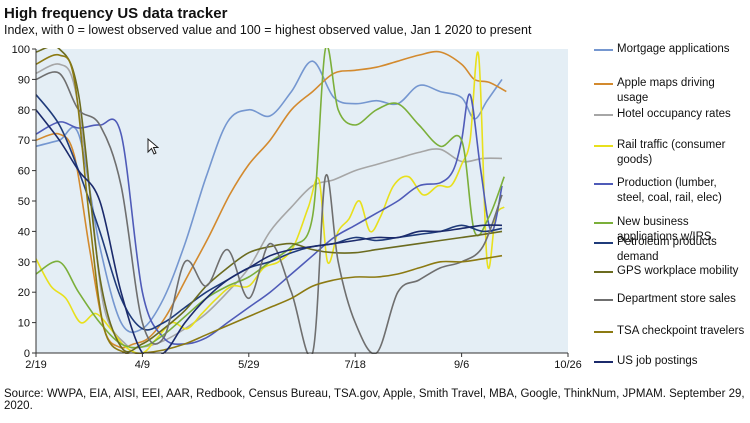  Describe the element at coordinates (24, 111) in the screenshot. I see `y-tick-label: 80` at that location.